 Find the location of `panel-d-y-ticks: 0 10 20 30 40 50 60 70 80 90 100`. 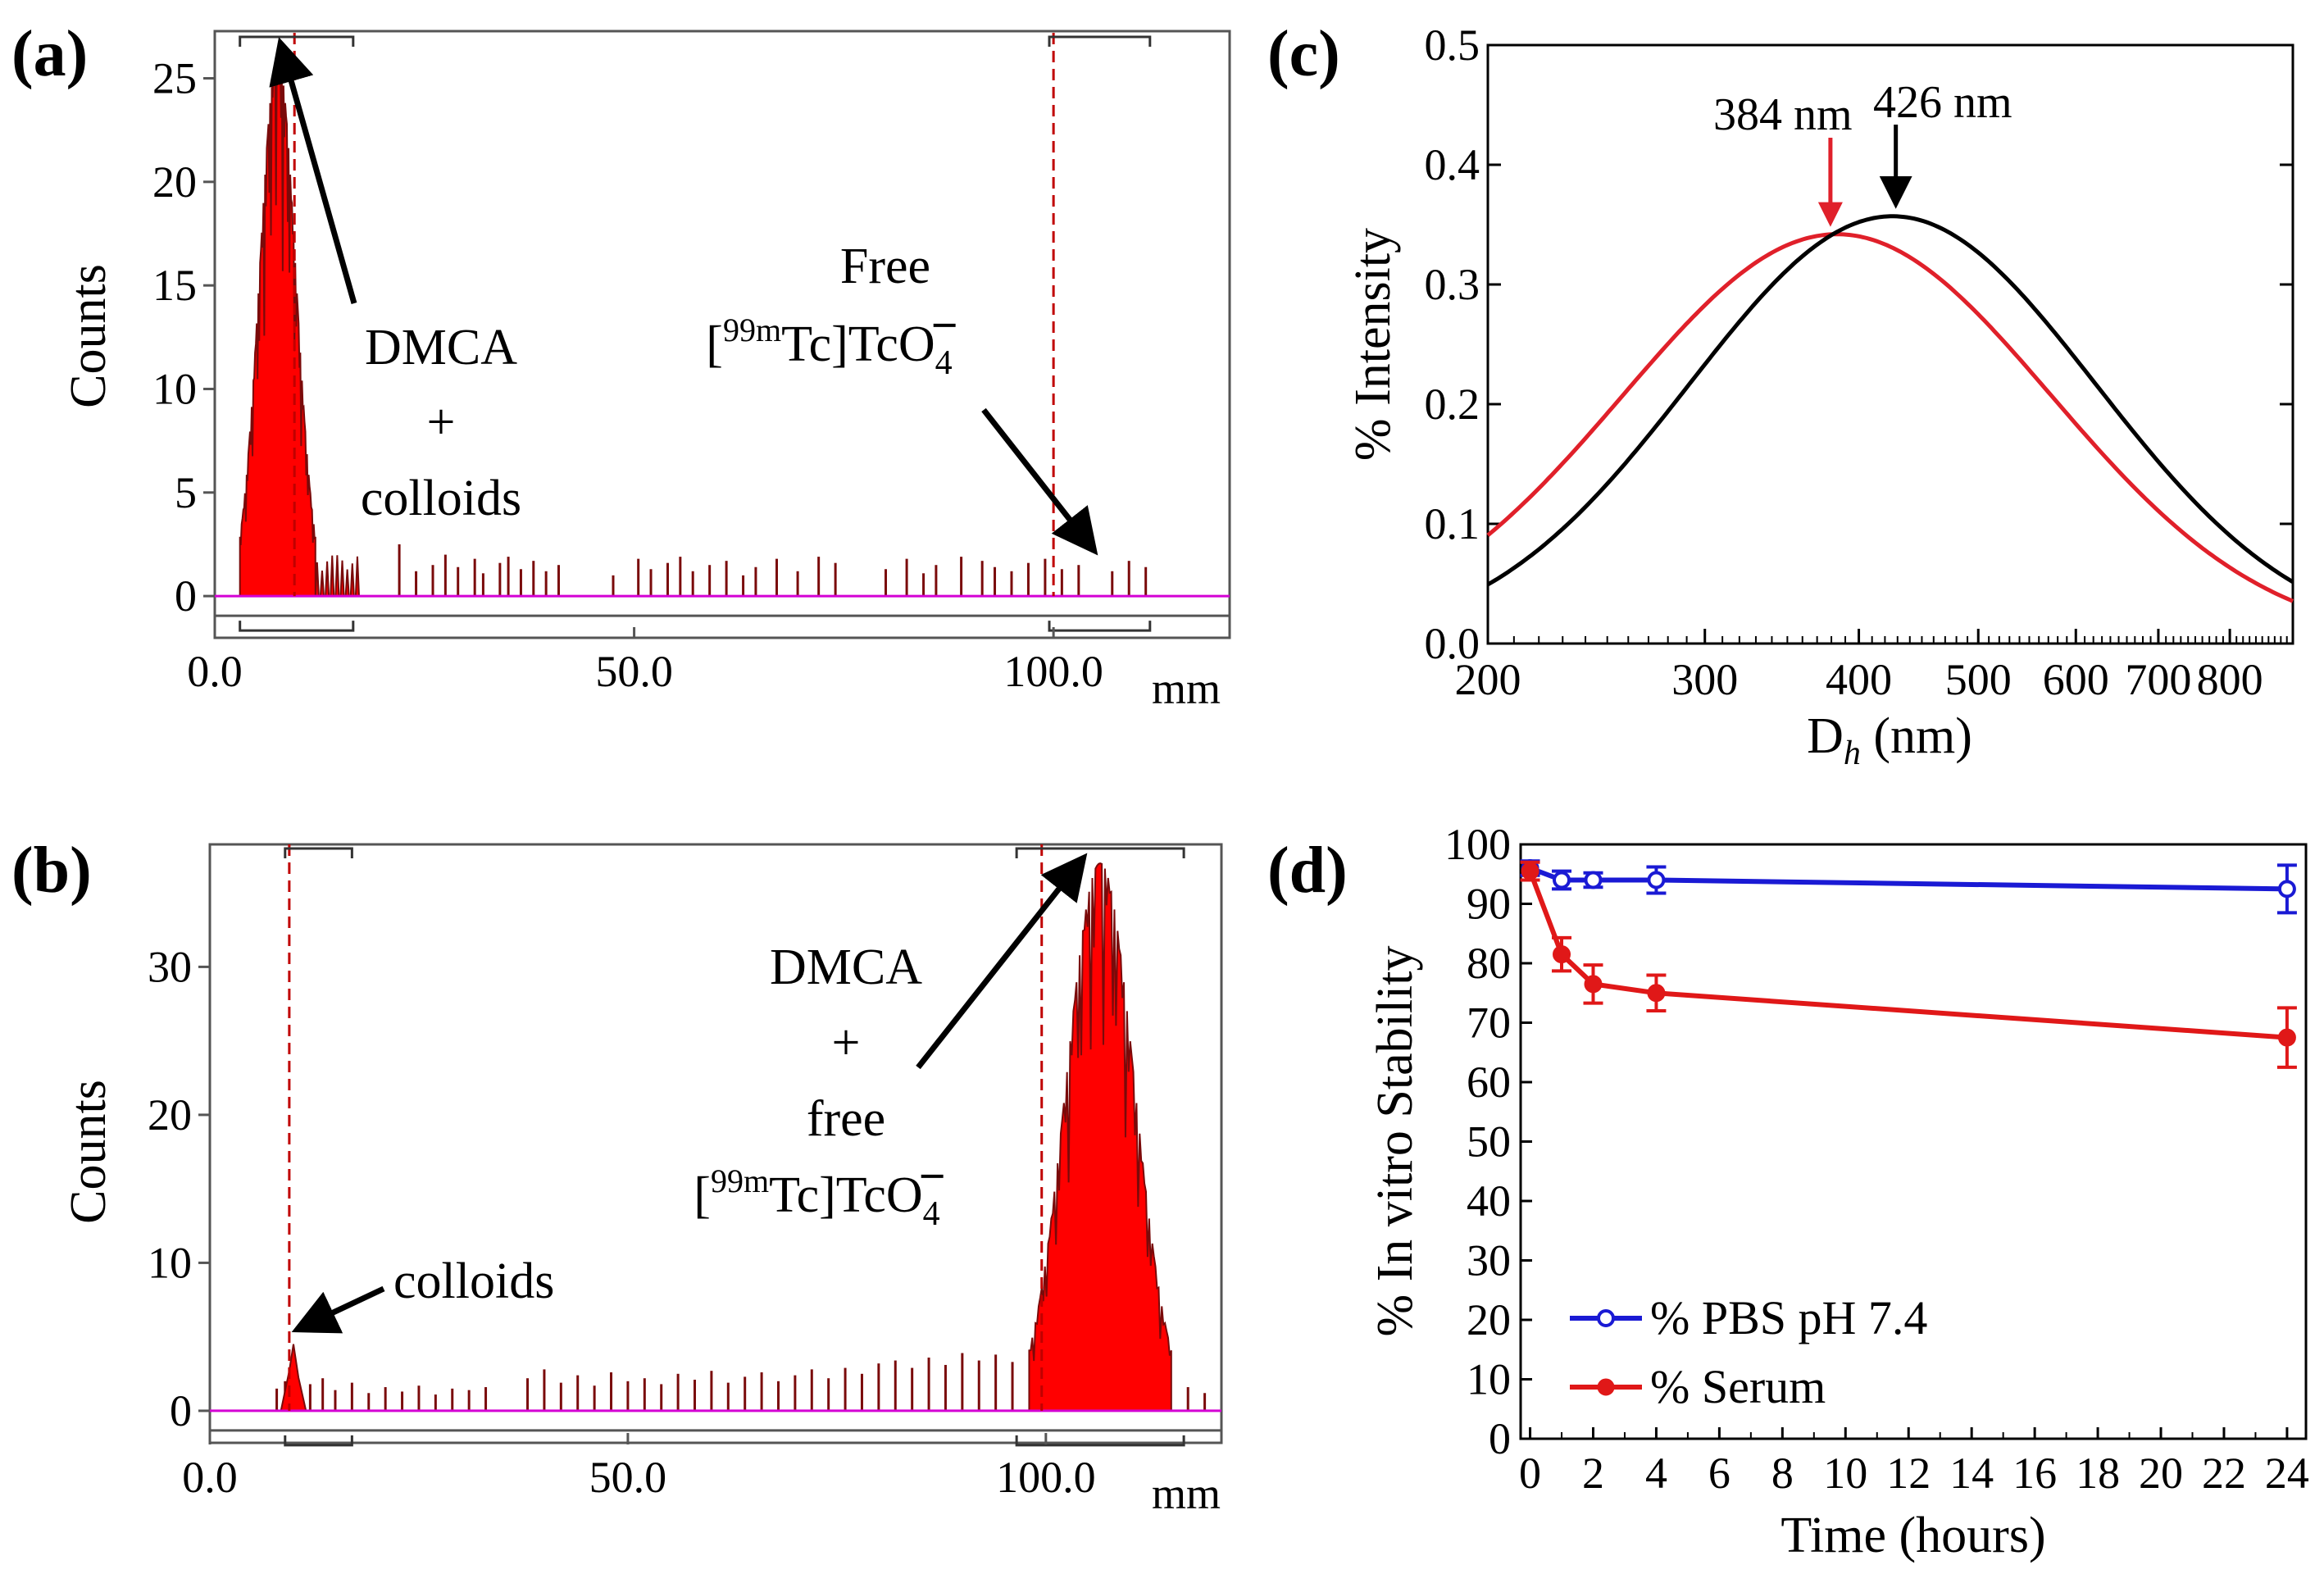

panel-d-y-ticks: 0 10 20 30 40 50 60 70 80 90 100 is located at coordinates (1488, 1141).